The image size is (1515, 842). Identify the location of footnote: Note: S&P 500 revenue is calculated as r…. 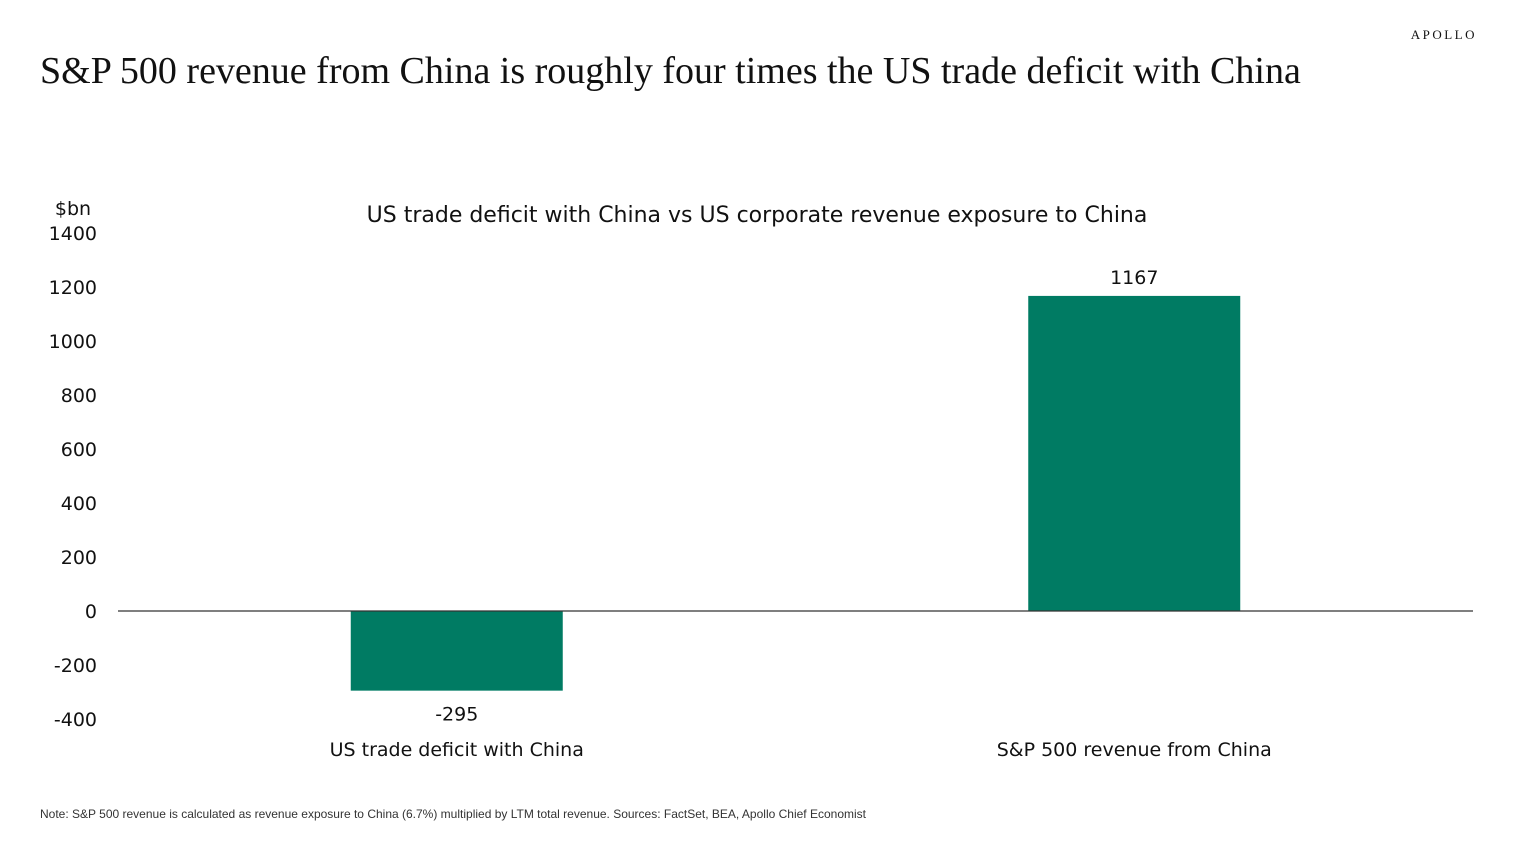
(453, 814).